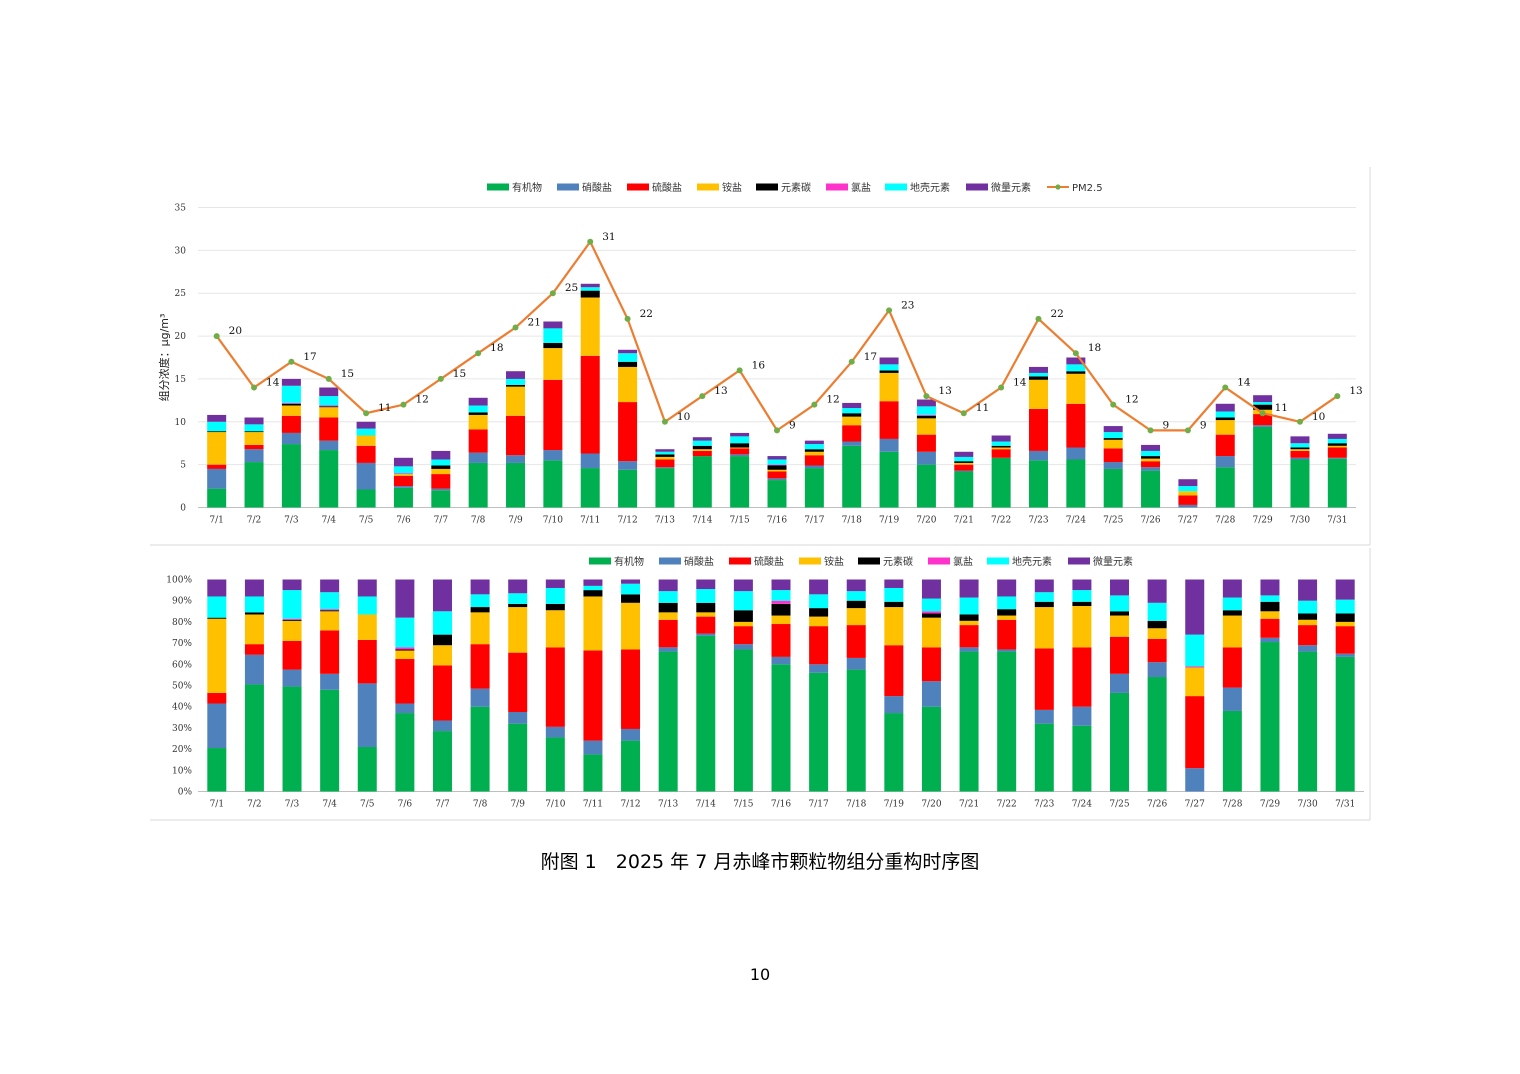 This screenshot has height=1074, width=1520. What do you see at coordinates (235, 331) in the screenshot?
I see `chart1-pm25-data-label: 20` at bounding box center [235, 331].